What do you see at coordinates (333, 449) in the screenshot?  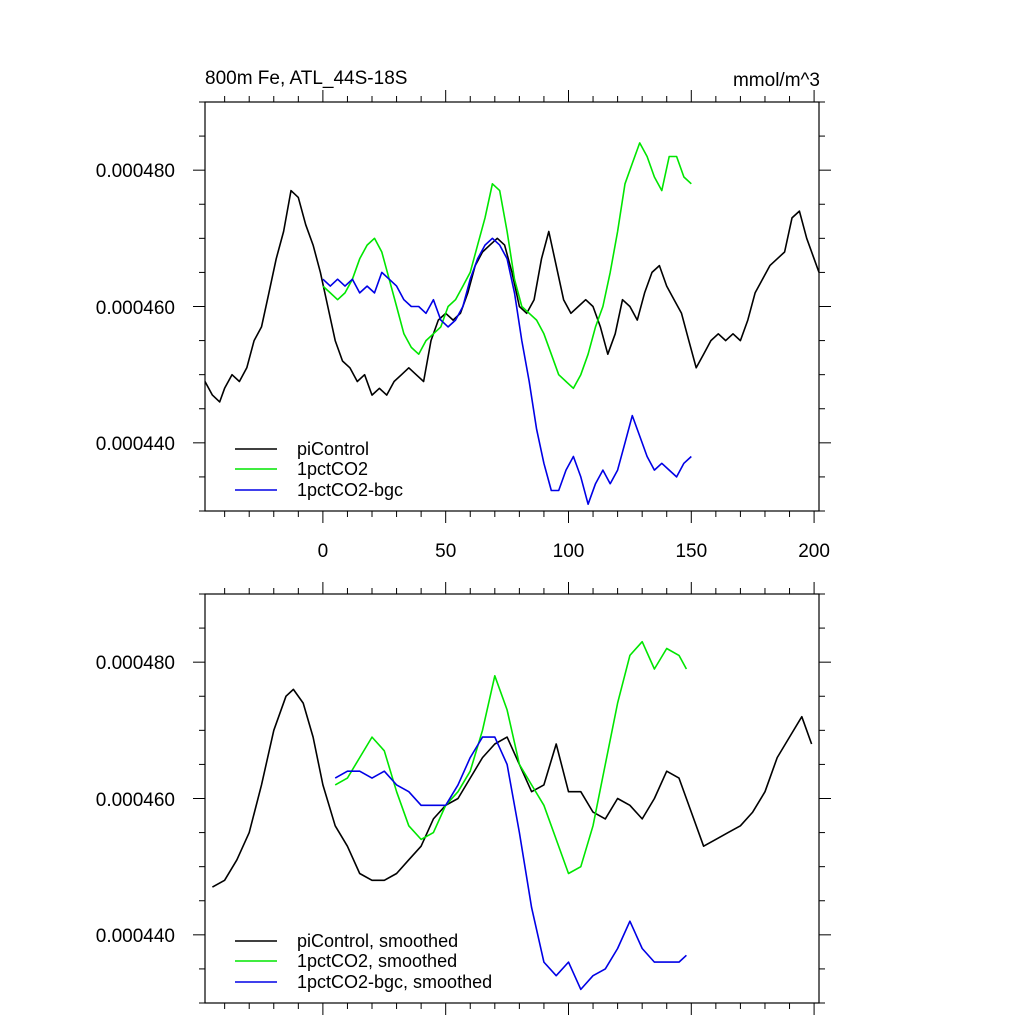 I see `legend-label-picontrol: piControl` at bounding box center [333, 449].